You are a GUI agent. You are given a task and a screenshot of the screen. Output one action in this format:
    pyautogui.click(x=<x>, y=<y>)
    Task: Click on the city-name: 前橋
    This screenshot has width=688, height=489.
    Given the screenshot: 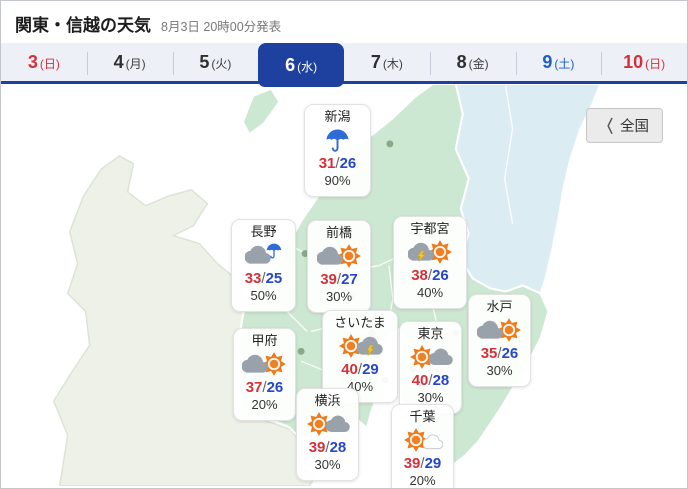 What is the action you would take?
    pyautogui.click(x=338, y=232)
    